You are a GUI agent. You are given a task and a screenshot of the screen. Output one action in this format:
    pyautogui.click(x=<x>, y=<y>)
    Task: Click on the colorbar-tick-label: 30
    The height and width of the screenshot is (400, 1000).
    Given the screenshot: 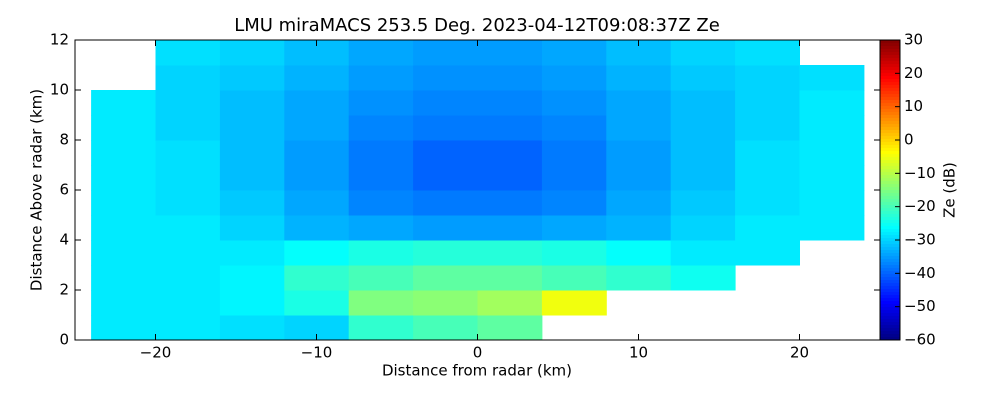 What is the action you would take?
    pyautogui.click(x=913, y=40)
    